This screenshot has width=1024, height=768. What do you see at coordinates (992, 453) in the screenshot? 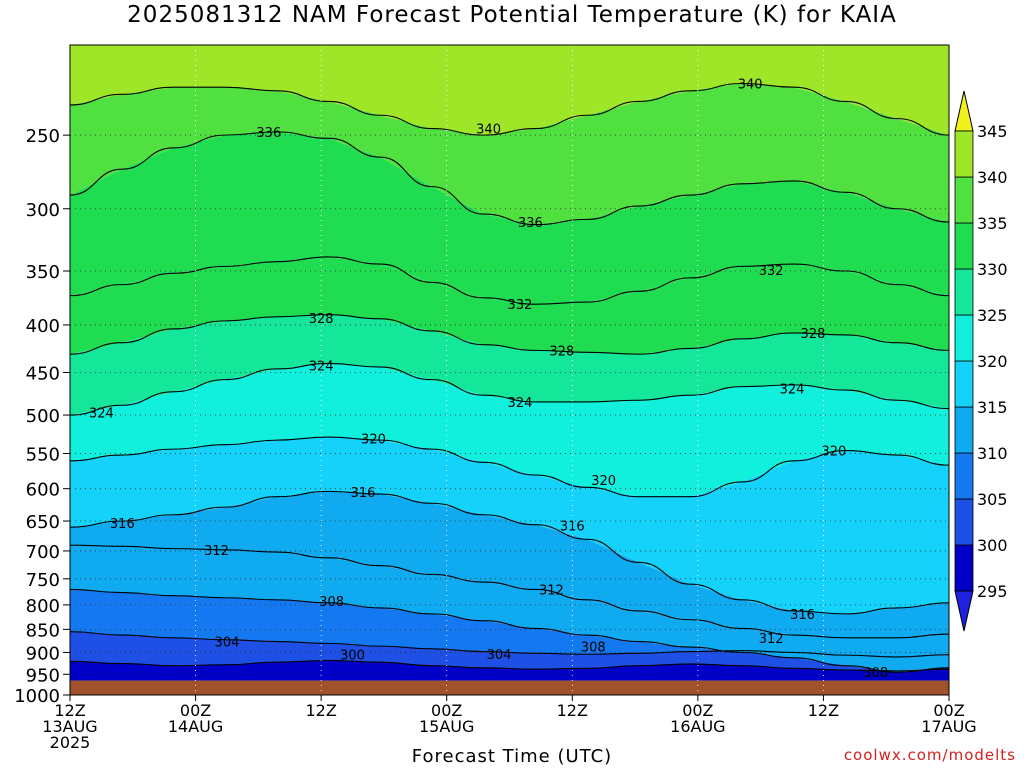
I see `colorbar-label-310: 310` at bounding box center [992, 453].